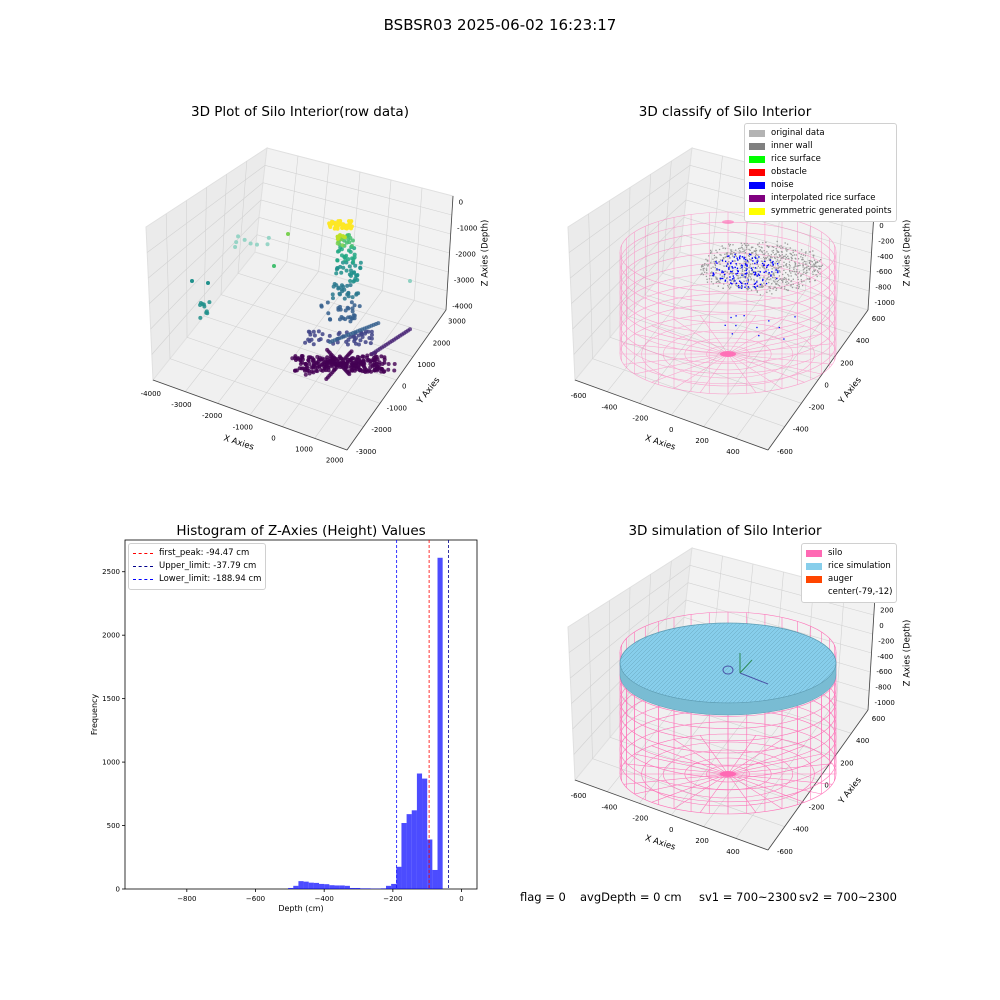 This screenshot has height=1000, width=1000. What do you see at coordinates (785, 452) in the screenshot?
I see `y-tick-label: -600` at bounding box center [785, 452].